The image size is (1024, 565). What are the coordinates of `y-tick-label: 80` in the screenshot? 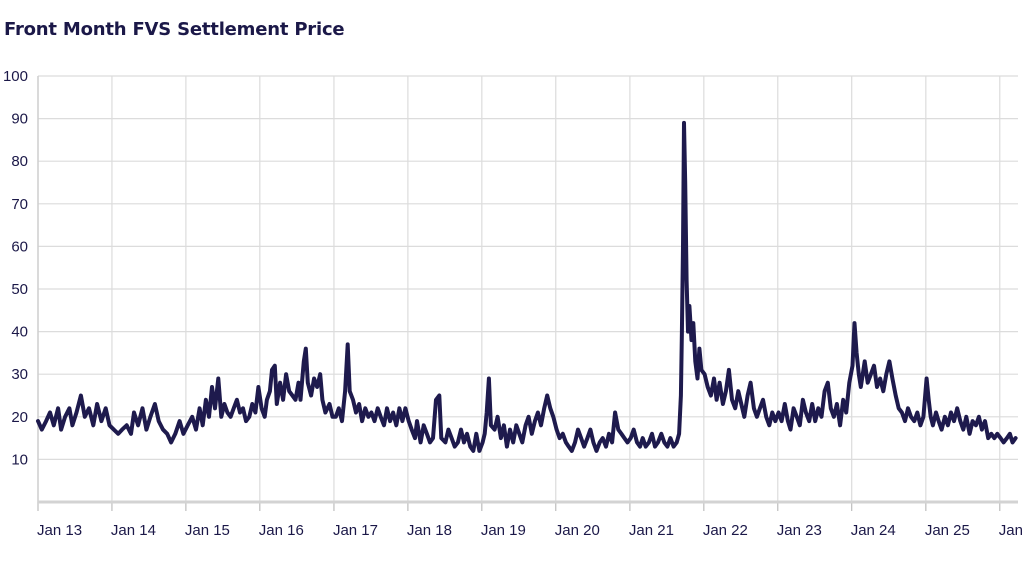 It's located at (19, 161).